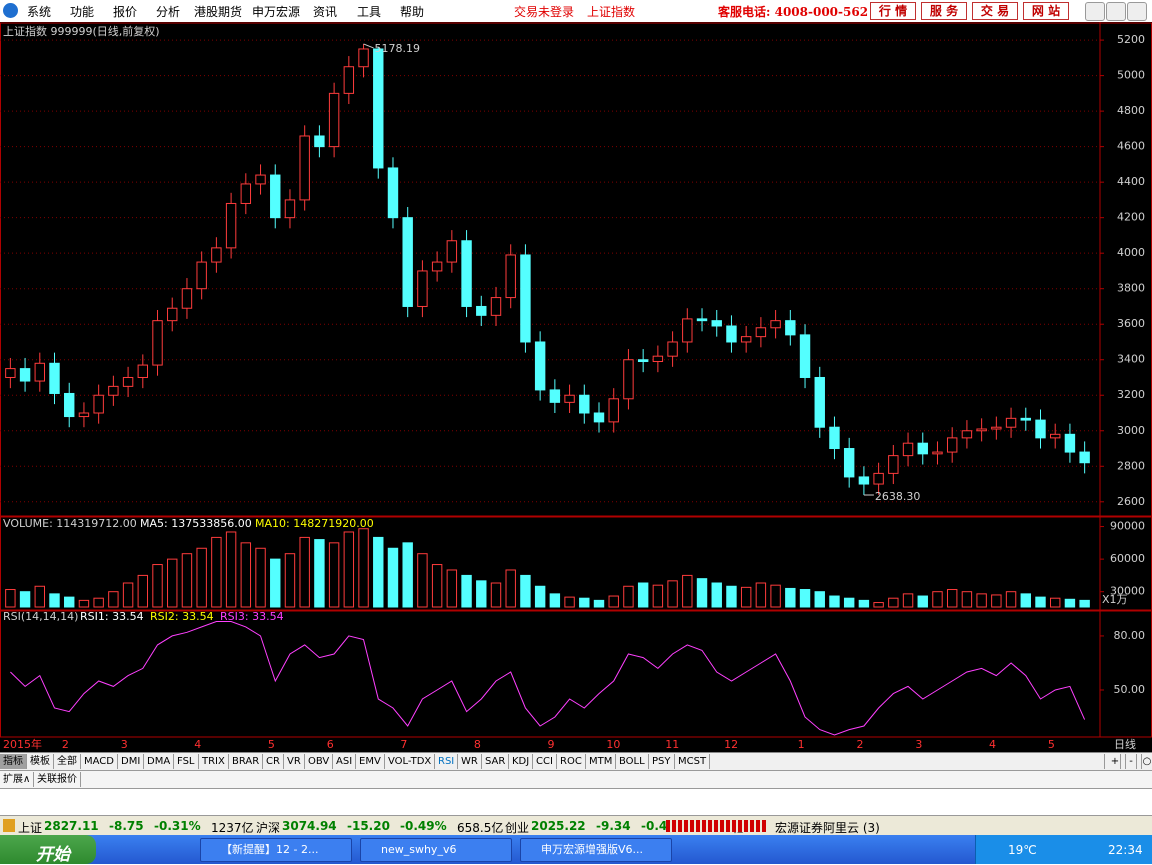 This screenshot has height=865, width=1152. What do you see at coordinates (67, 761) in the screenshot?
I see `indicator-tab: 全部` at bounding box center [67, 761].